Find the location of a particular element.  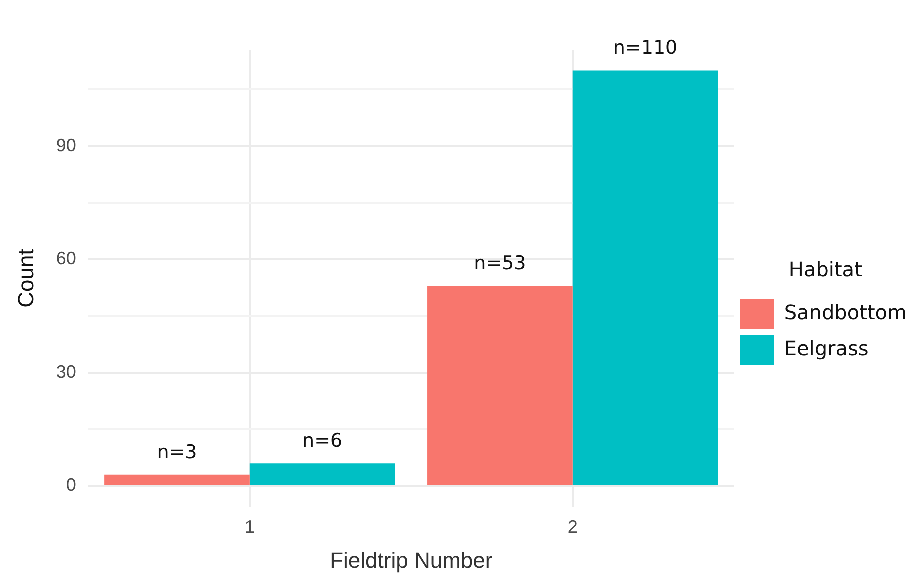

y-tick-label: 0 is located at coordinates (71, 485).